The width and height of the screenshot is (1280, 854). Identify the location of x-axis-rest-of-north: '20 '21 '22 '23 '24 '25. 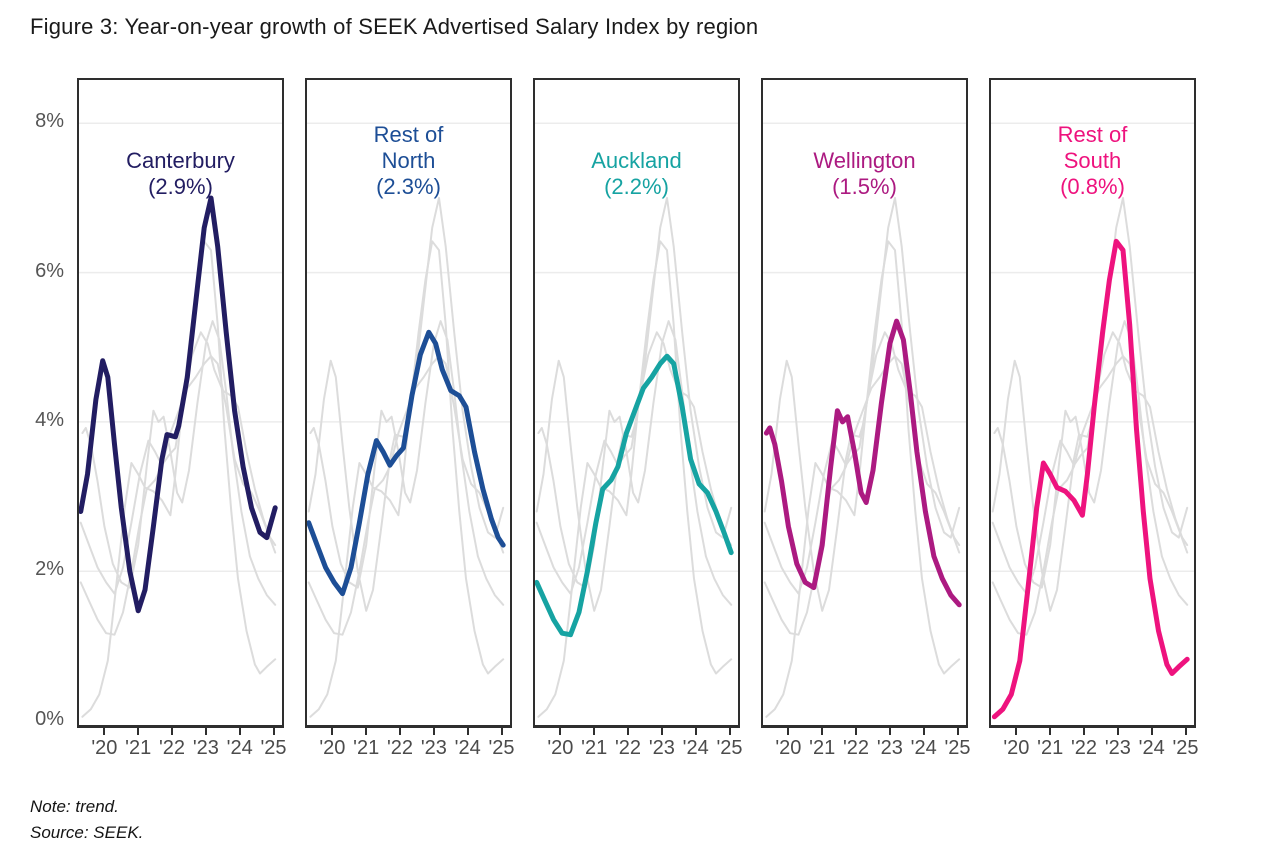
(410, 749).